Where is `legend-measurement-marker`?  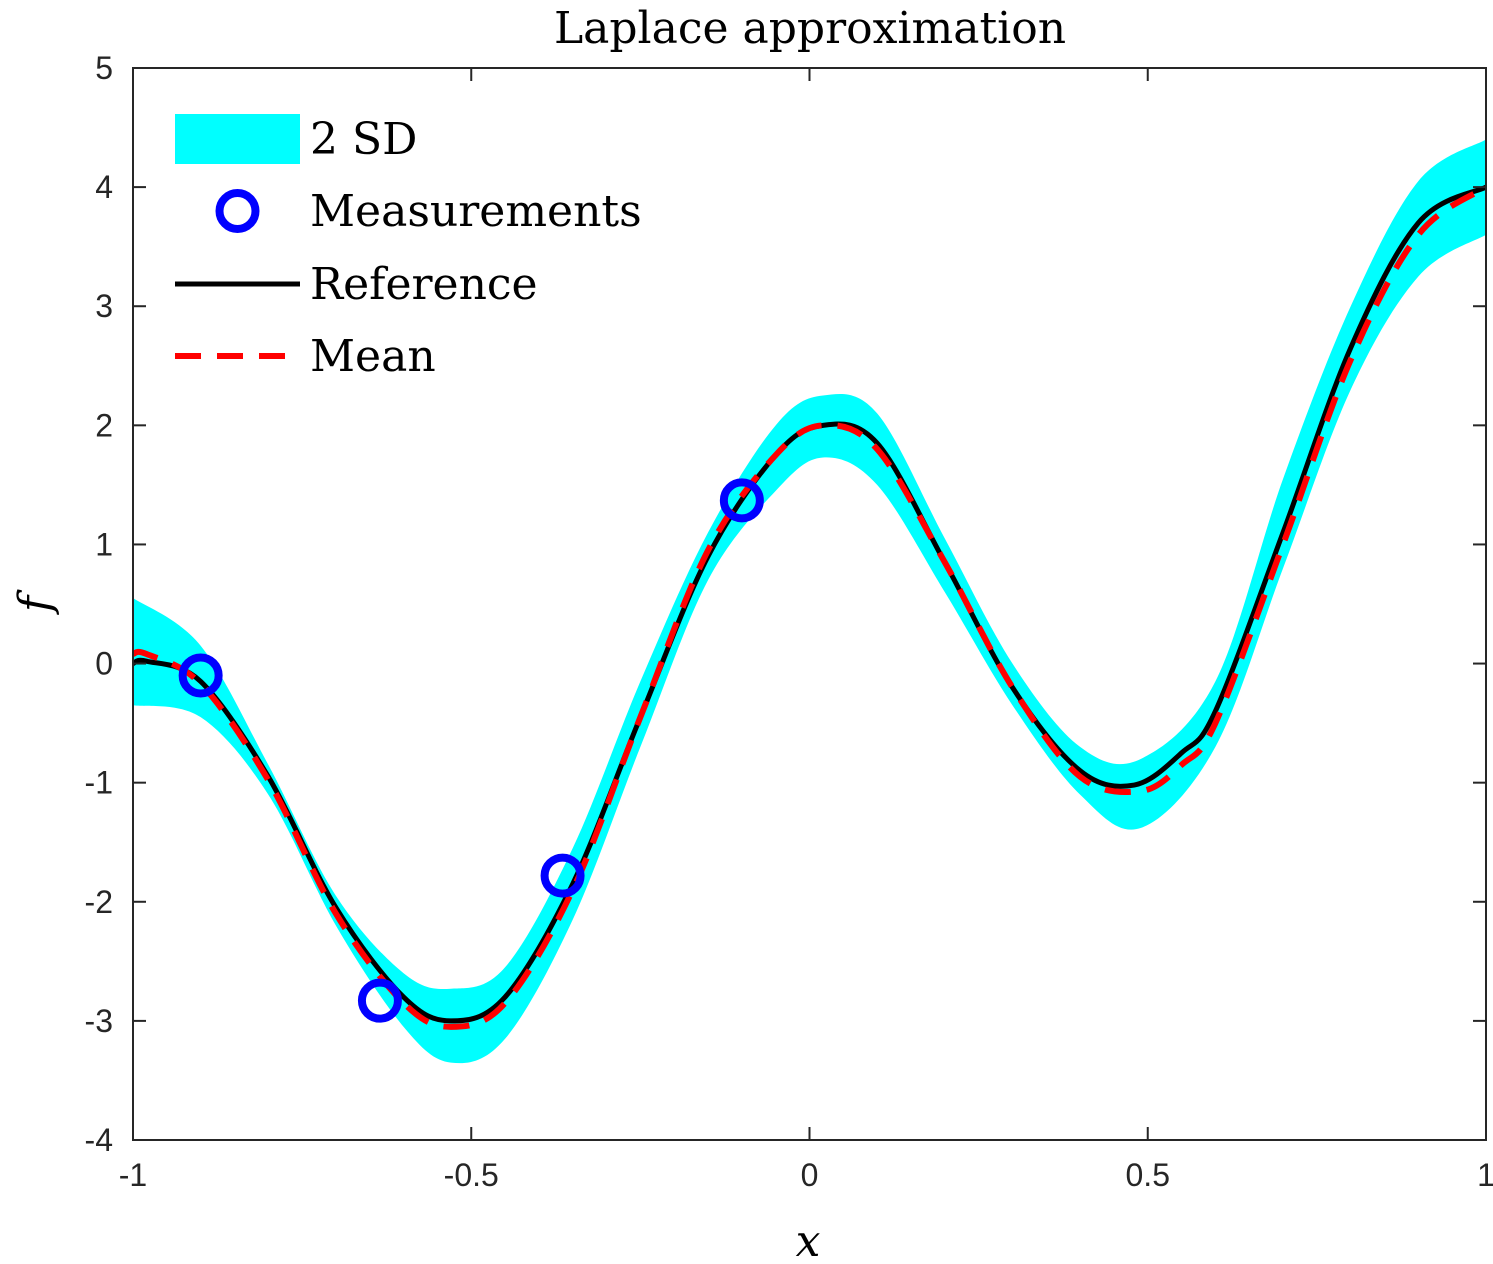 legend-measurement-marker is located at coordinates (237, 211).